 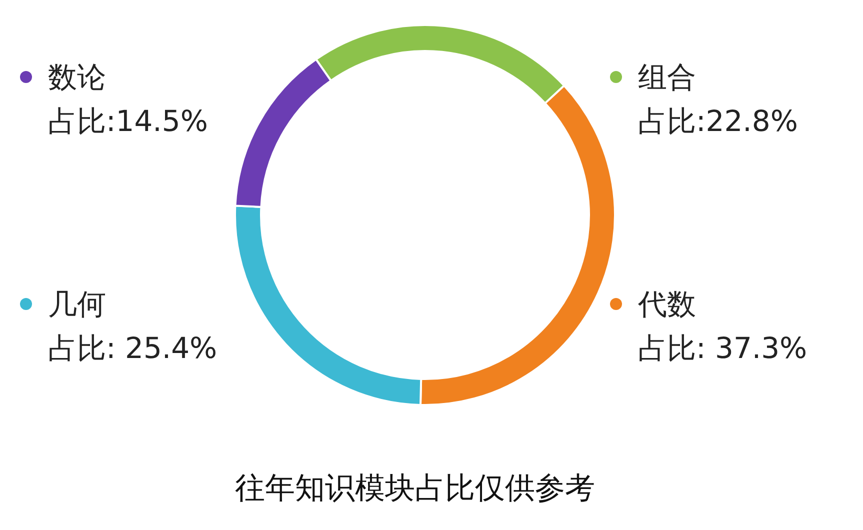 What do you see at coordinates (127, 121) in the screenshot?
I see `data-label: 占比:14.5%` at bounding box center [127, 121].